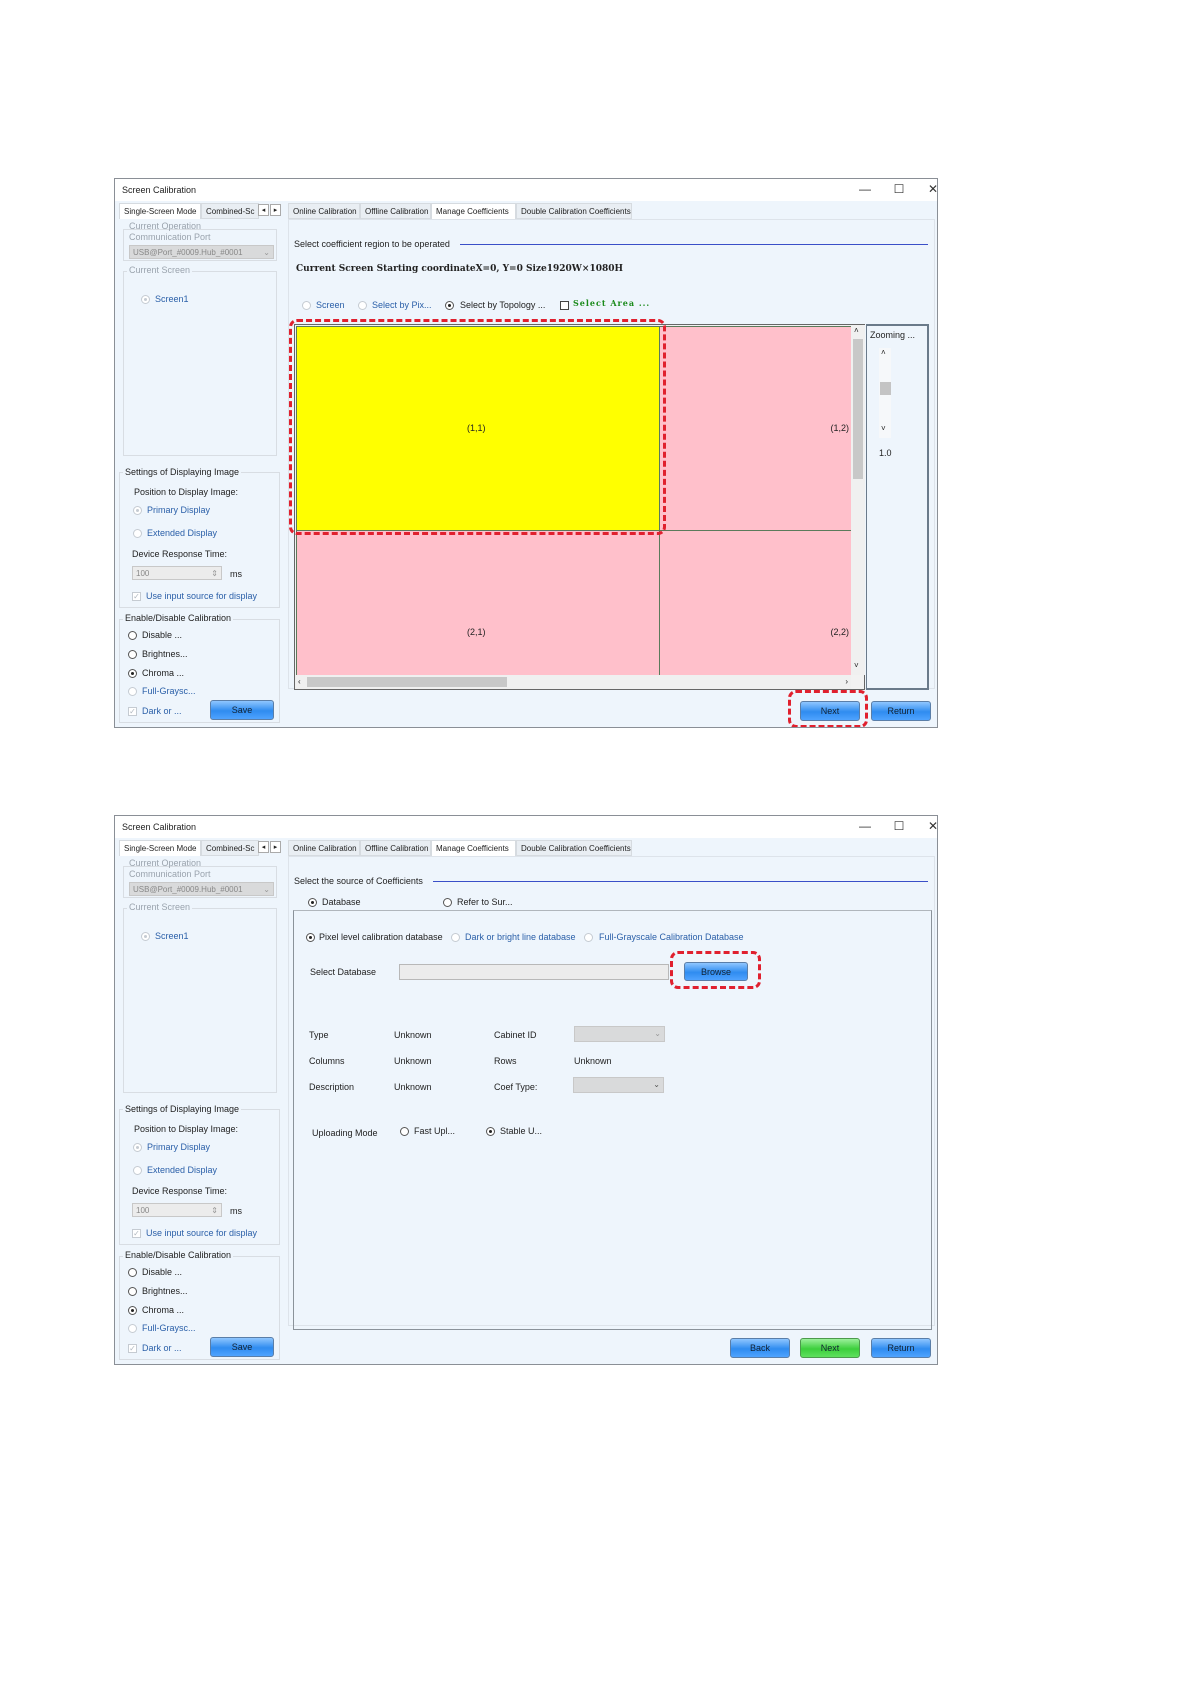 The height and width of the screenshot is (1684, 1191). Describe the element at coordinates (312, 902) in the screenshot. I see `source-database-radio` at that location.